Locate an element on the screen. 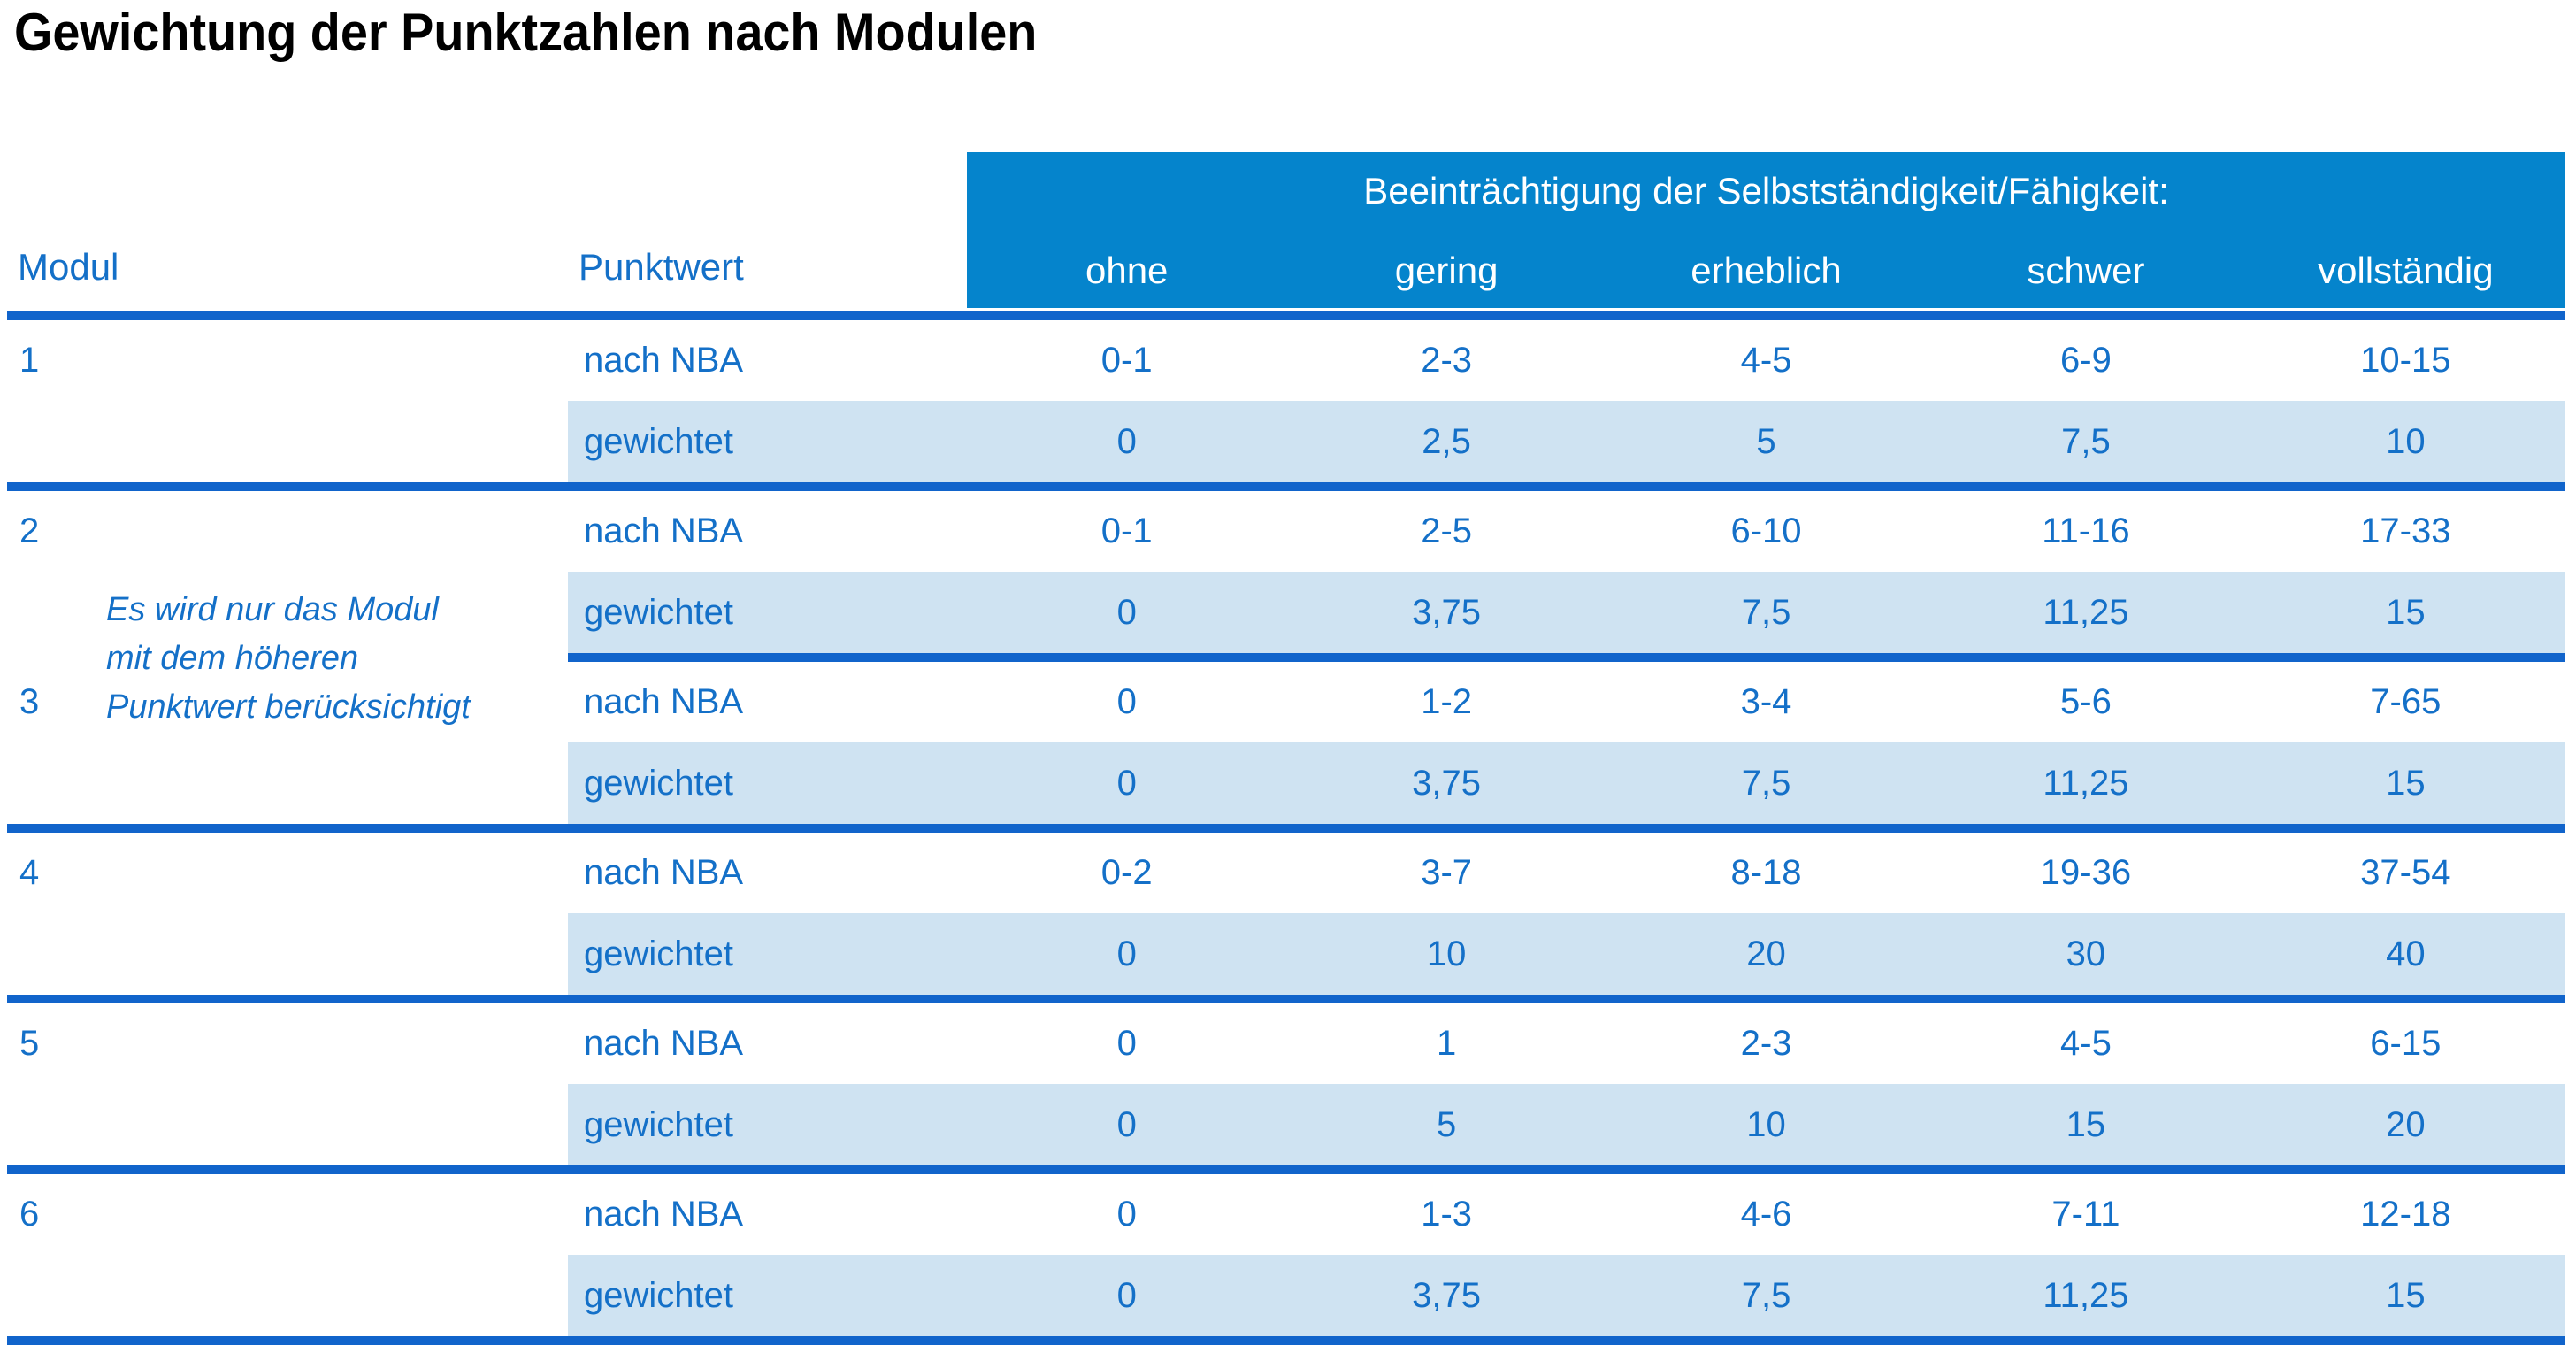 This screenshot has width=2576, height=1361. module-number: 6 is located at coordinates (29, 1214).